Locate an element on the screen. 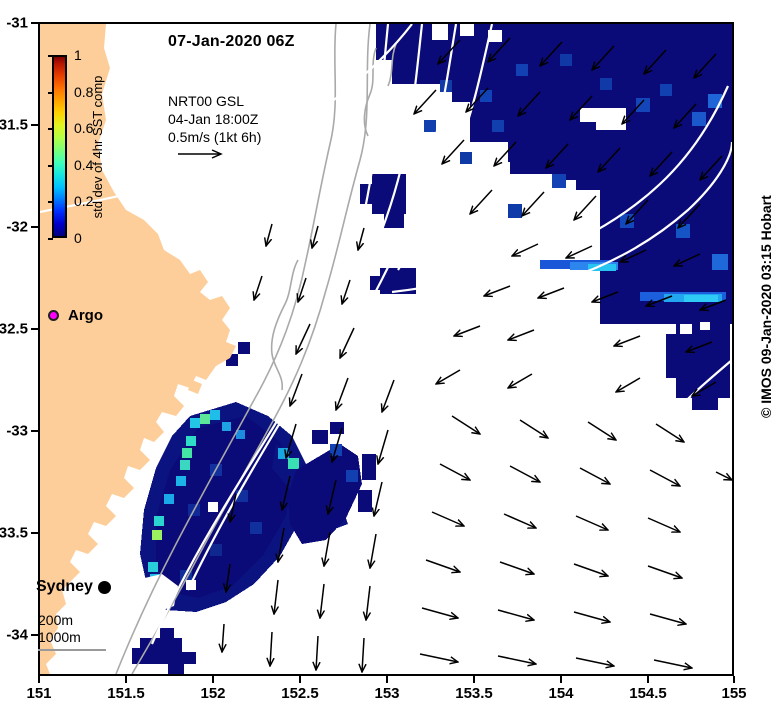 This screenshot has height=710, width=779. page-title: 07-Jan-2020 06Z is located at coordinates (231, 41).